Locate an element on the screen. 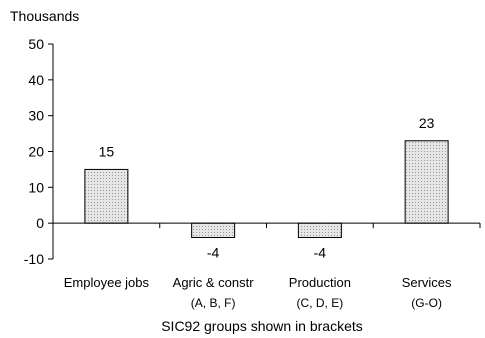  y-axis-ticks: 50 40 30 20 10 0 -10 is located at coordinates (38, 151).